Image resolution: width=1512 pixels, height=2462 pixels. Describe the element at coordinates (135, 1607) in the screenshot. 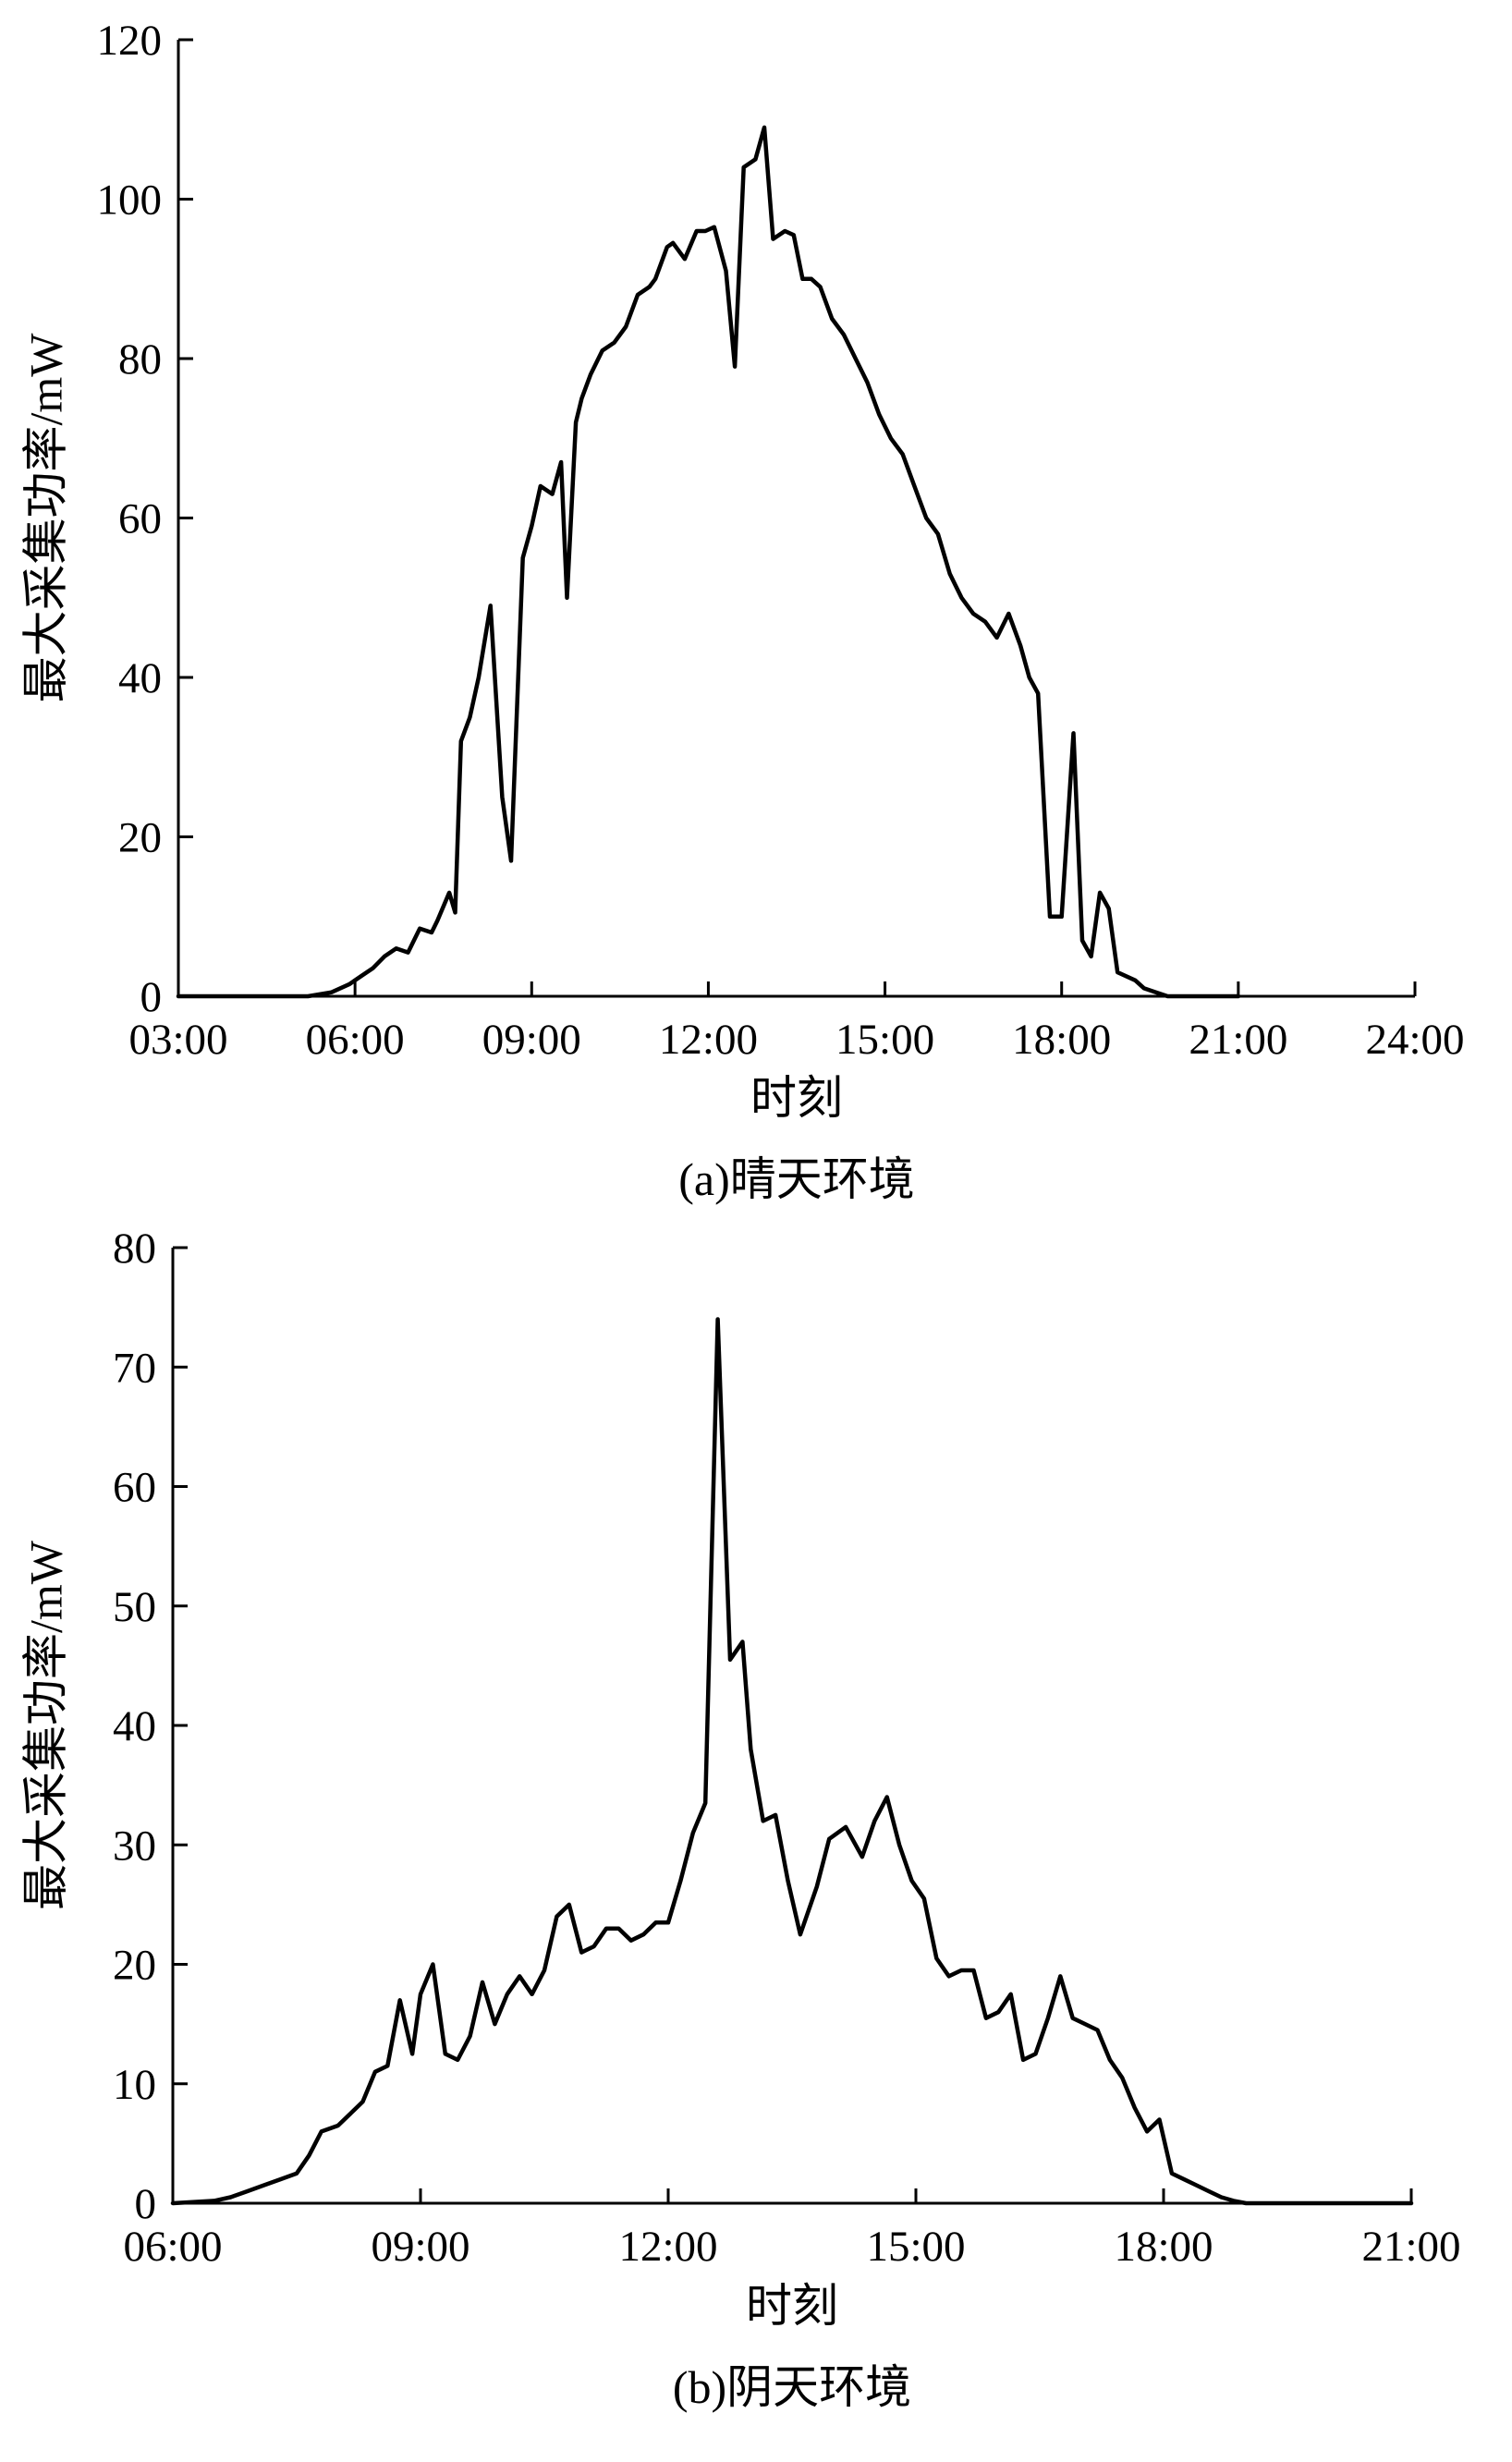

I see `y-tick-label: 50` at that location.